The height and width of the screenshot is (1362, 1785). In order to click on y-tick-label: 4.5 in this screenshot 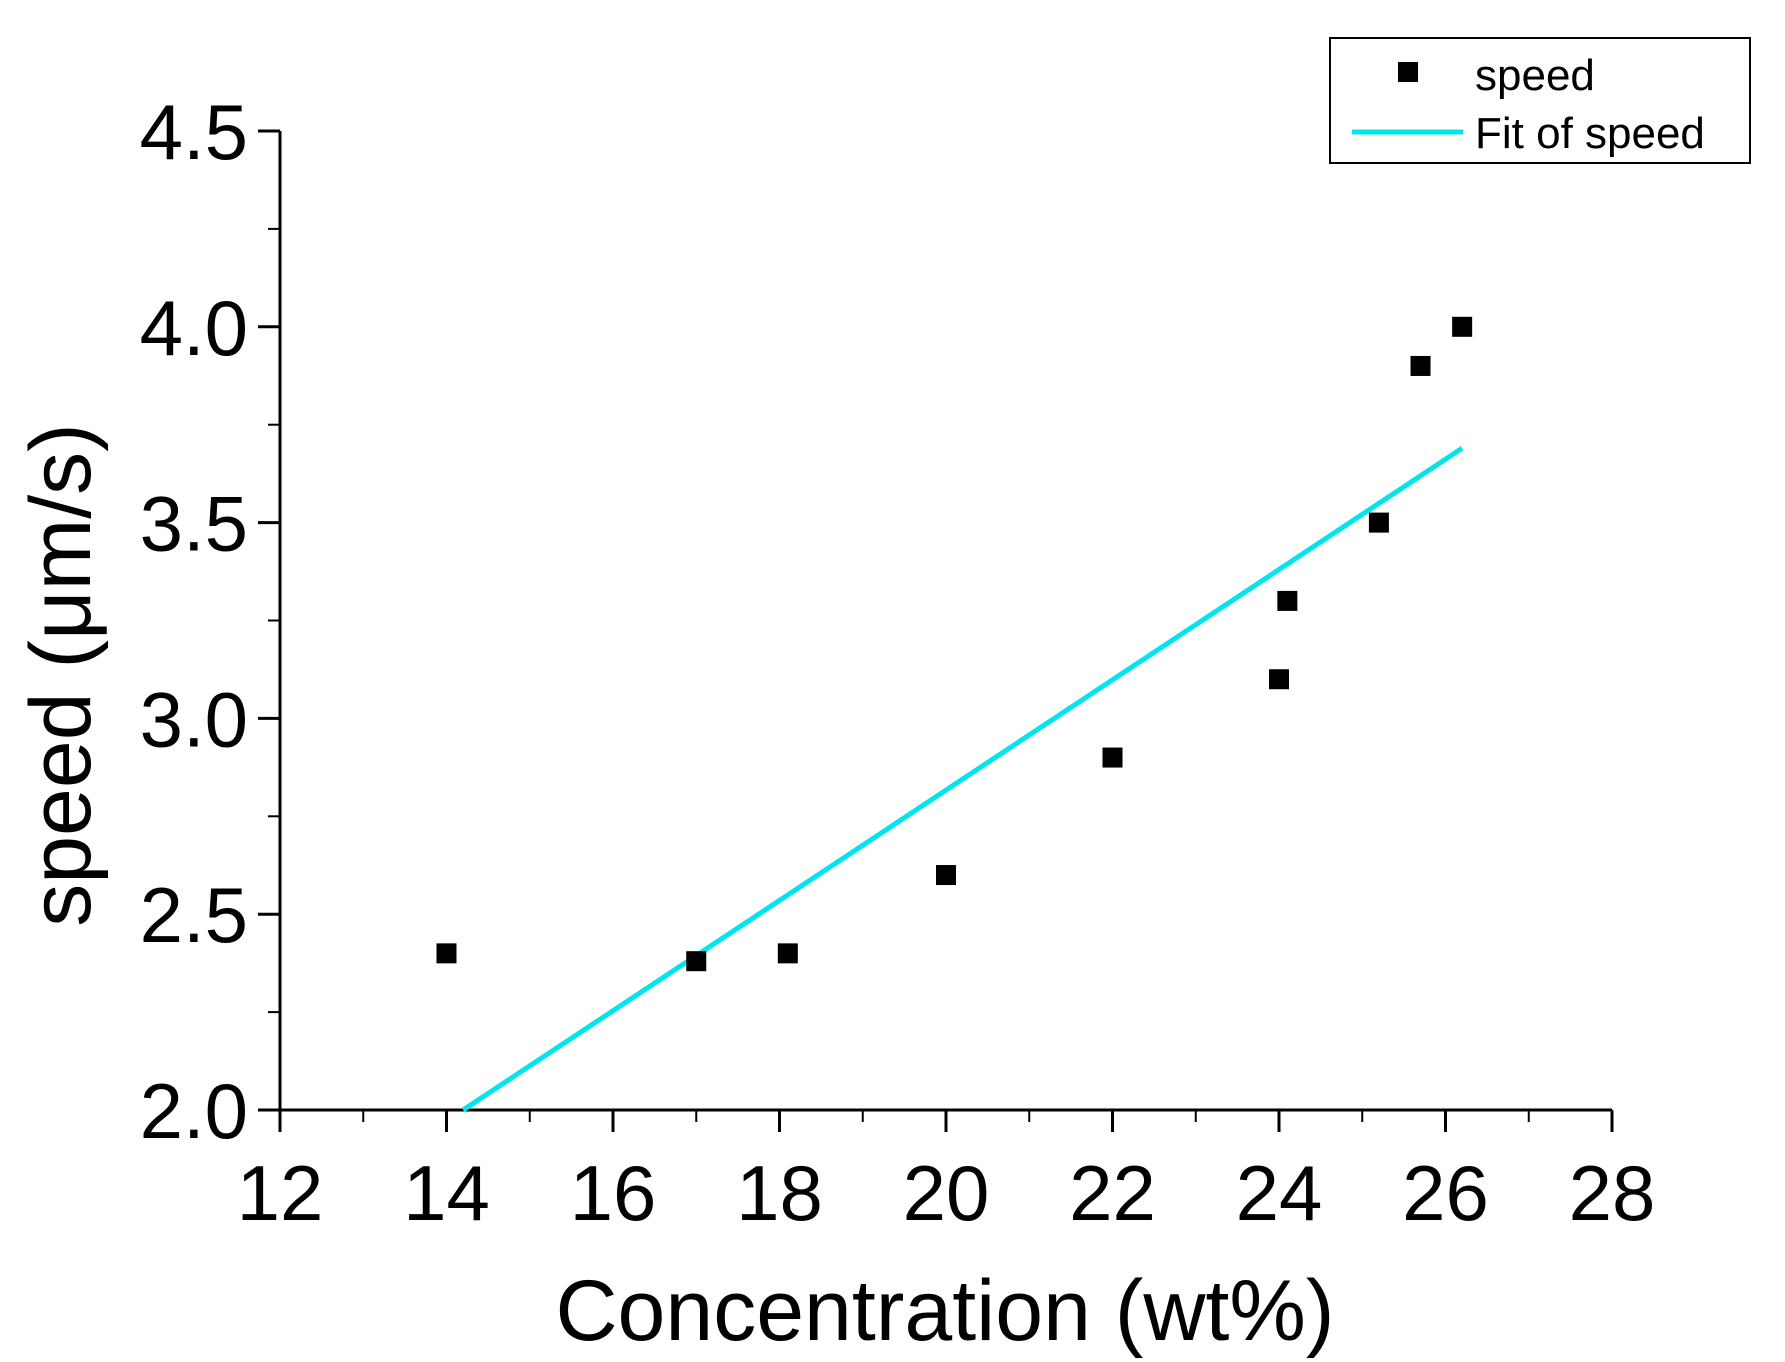, I will do `click(194, 132)`.